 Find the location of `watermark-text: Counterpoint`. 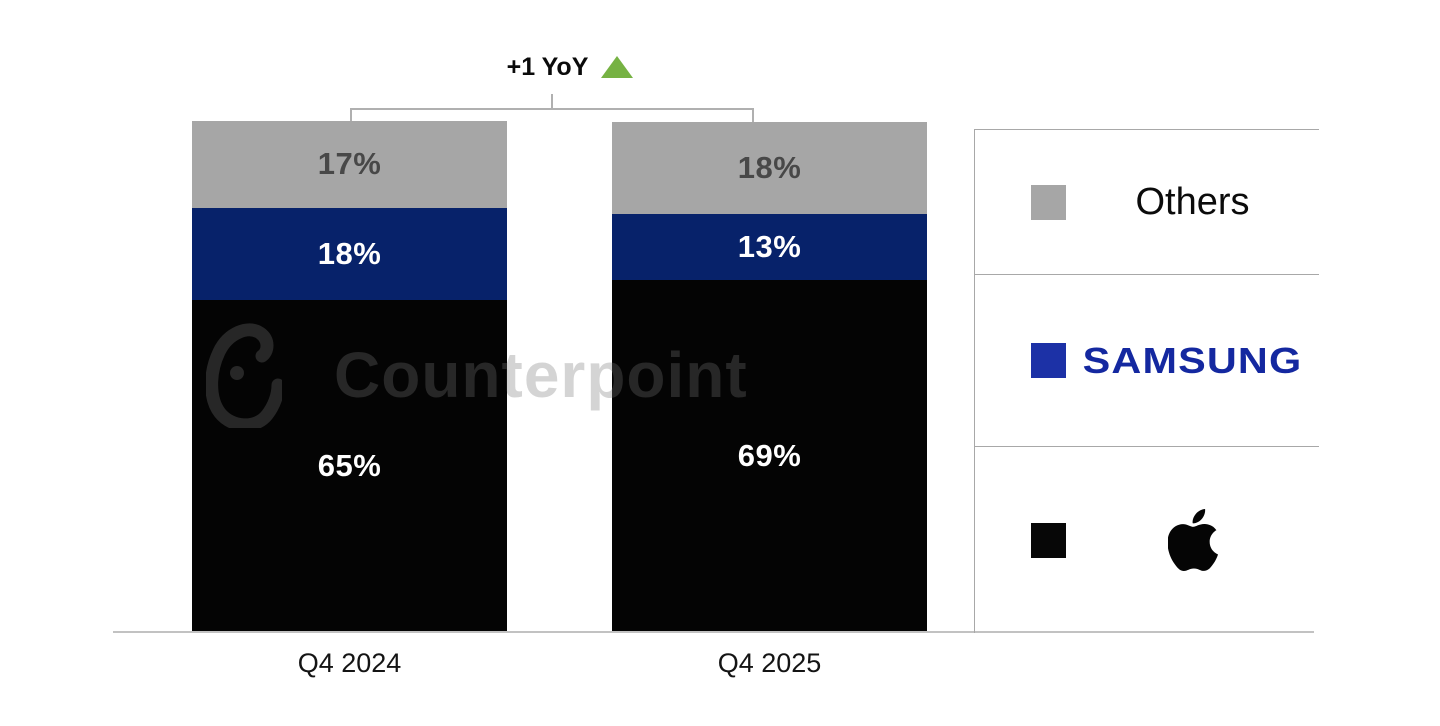

watermark-text: Counterpoint is located at coordinates (541, 375).